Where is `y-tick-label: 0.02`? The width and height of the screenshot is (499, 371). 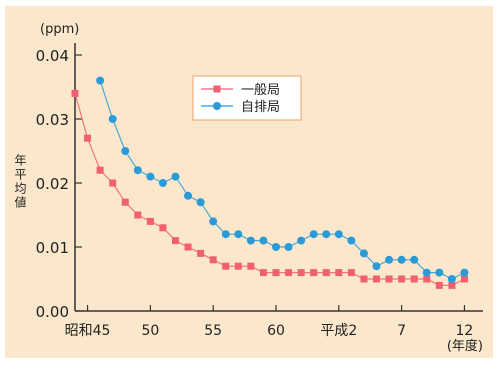
y-tick-label: 0.02 is located at coordinates (52, 184).